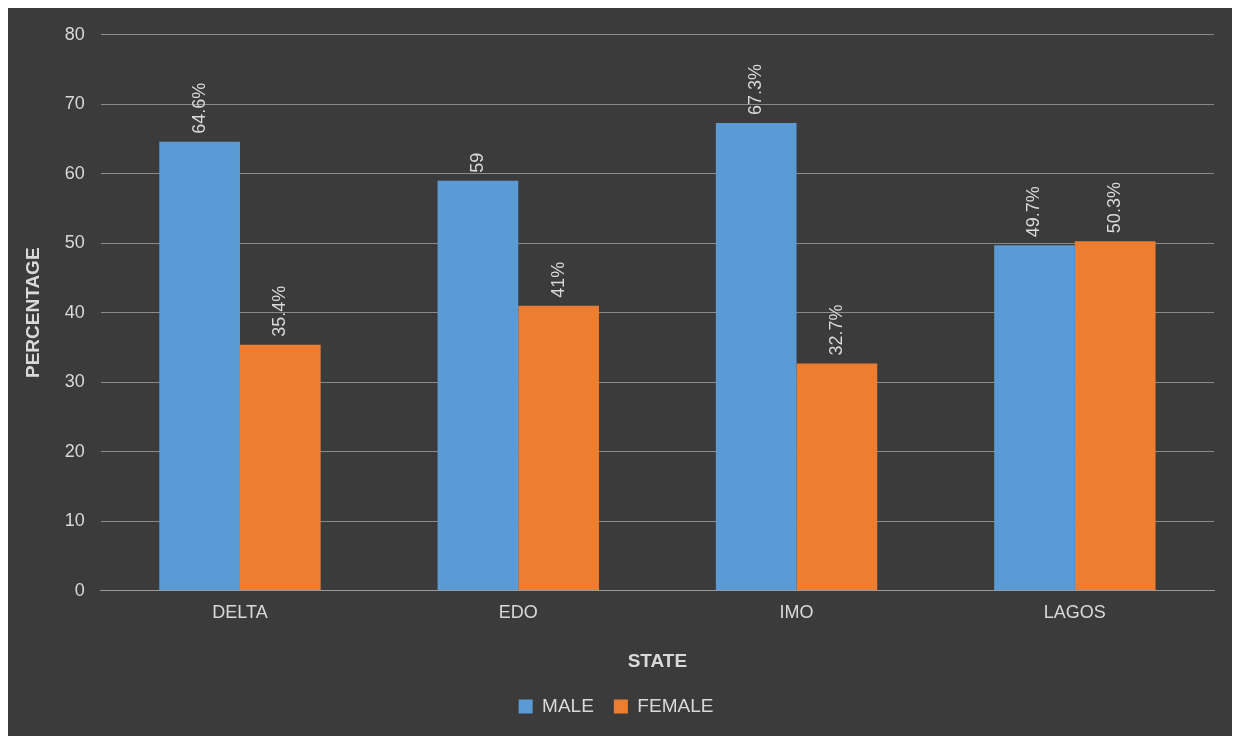  I want to click on legend-label: FEMALE, so click(675, 705).